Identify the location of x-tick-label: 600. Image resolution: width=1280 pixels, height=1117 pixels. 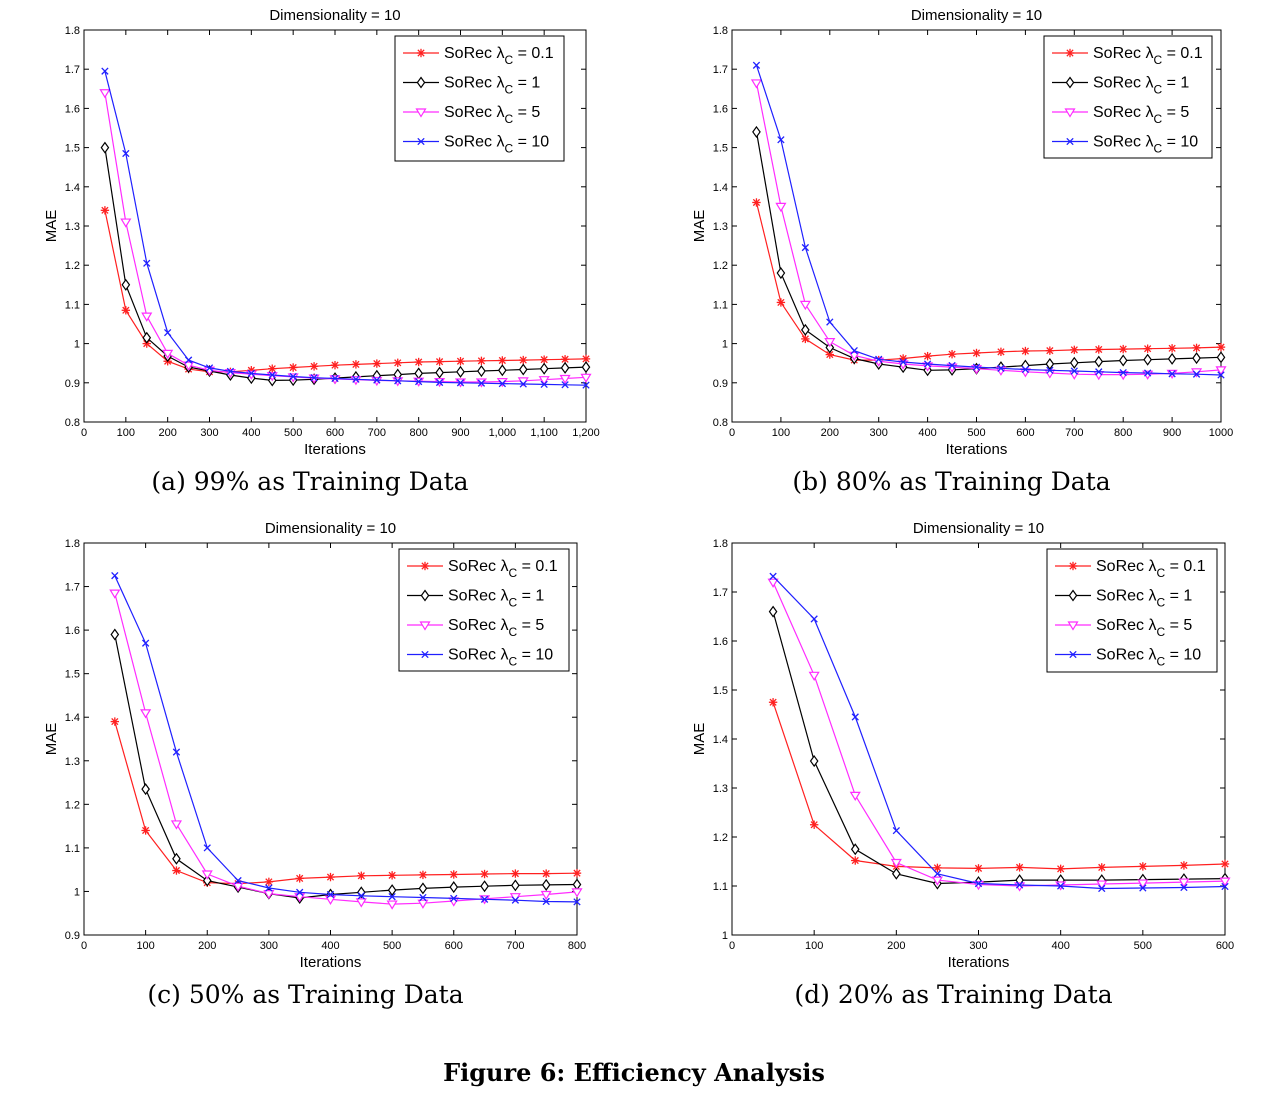
(335, 433).